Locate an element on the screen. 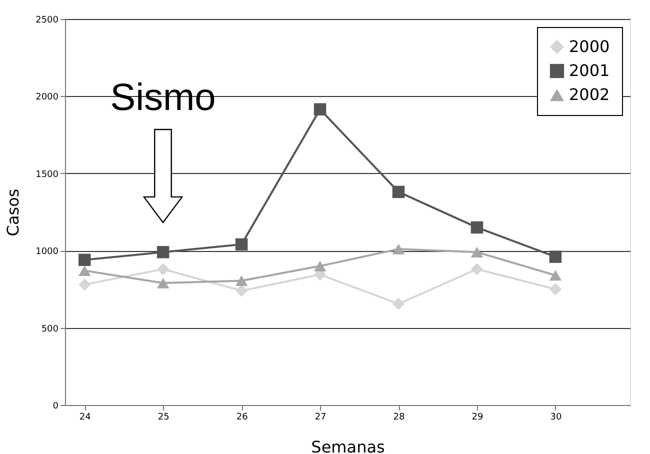 This screenshot has width=650, height=454. y-tick-label: 1500 is located at coordinates (47, 175).